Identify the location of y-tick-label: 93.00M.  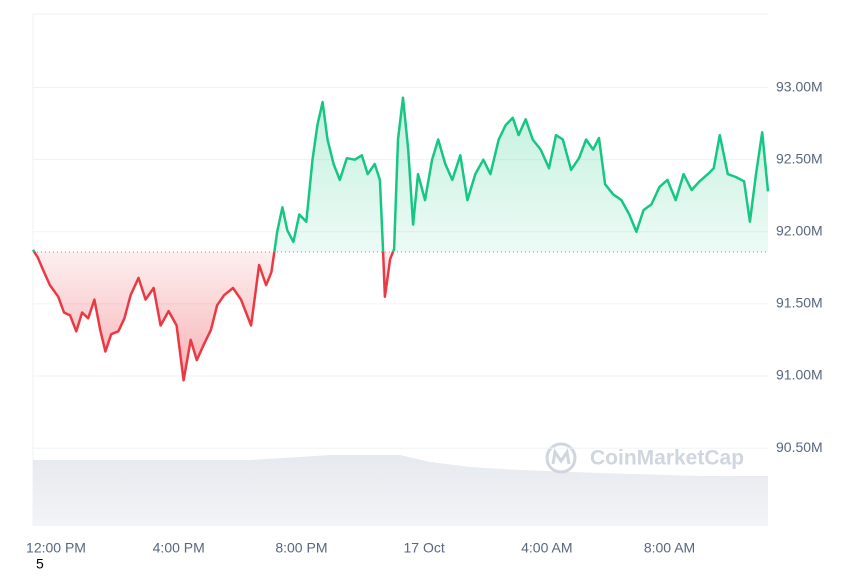
(799, 86).